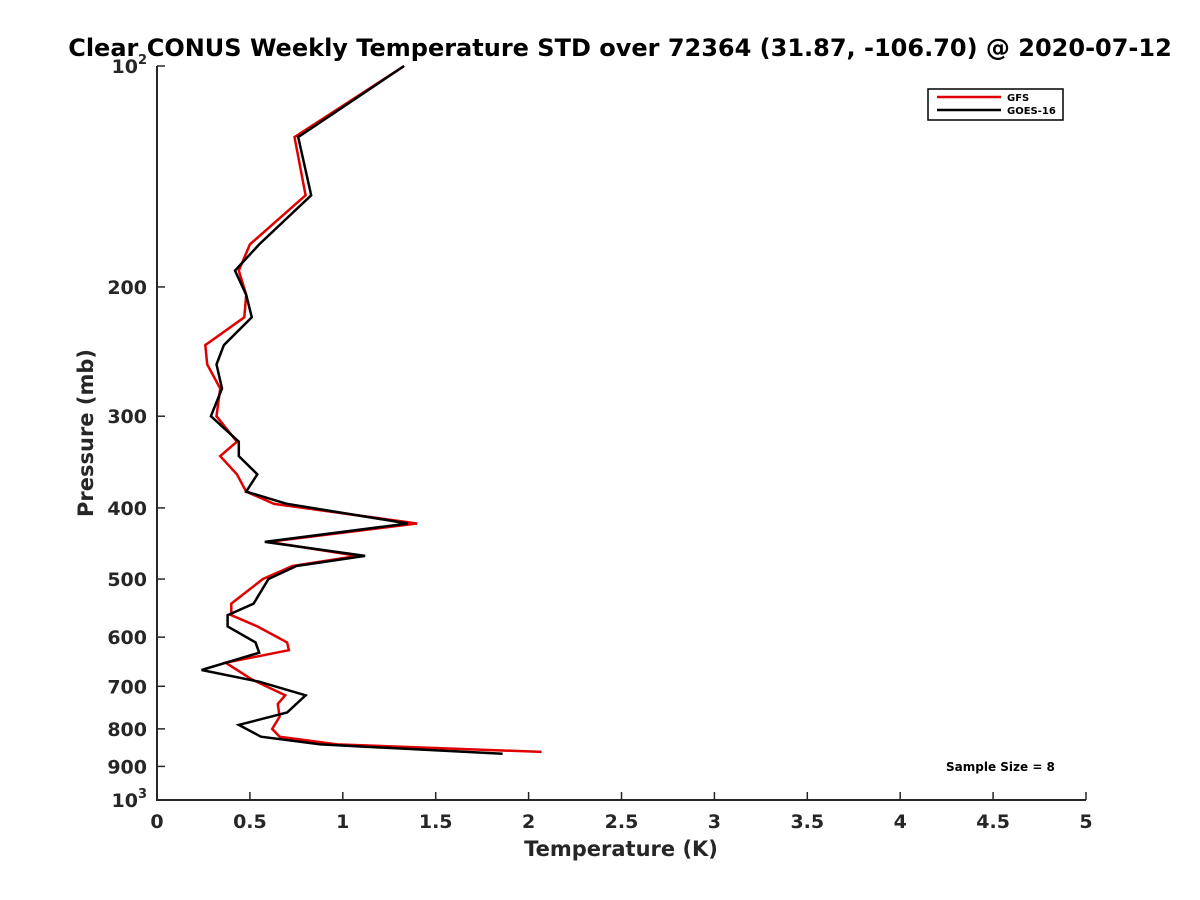 The width and height of the screenshot is (1200, 900). I want to click on y-tick-label: 200, so click(127, 288).